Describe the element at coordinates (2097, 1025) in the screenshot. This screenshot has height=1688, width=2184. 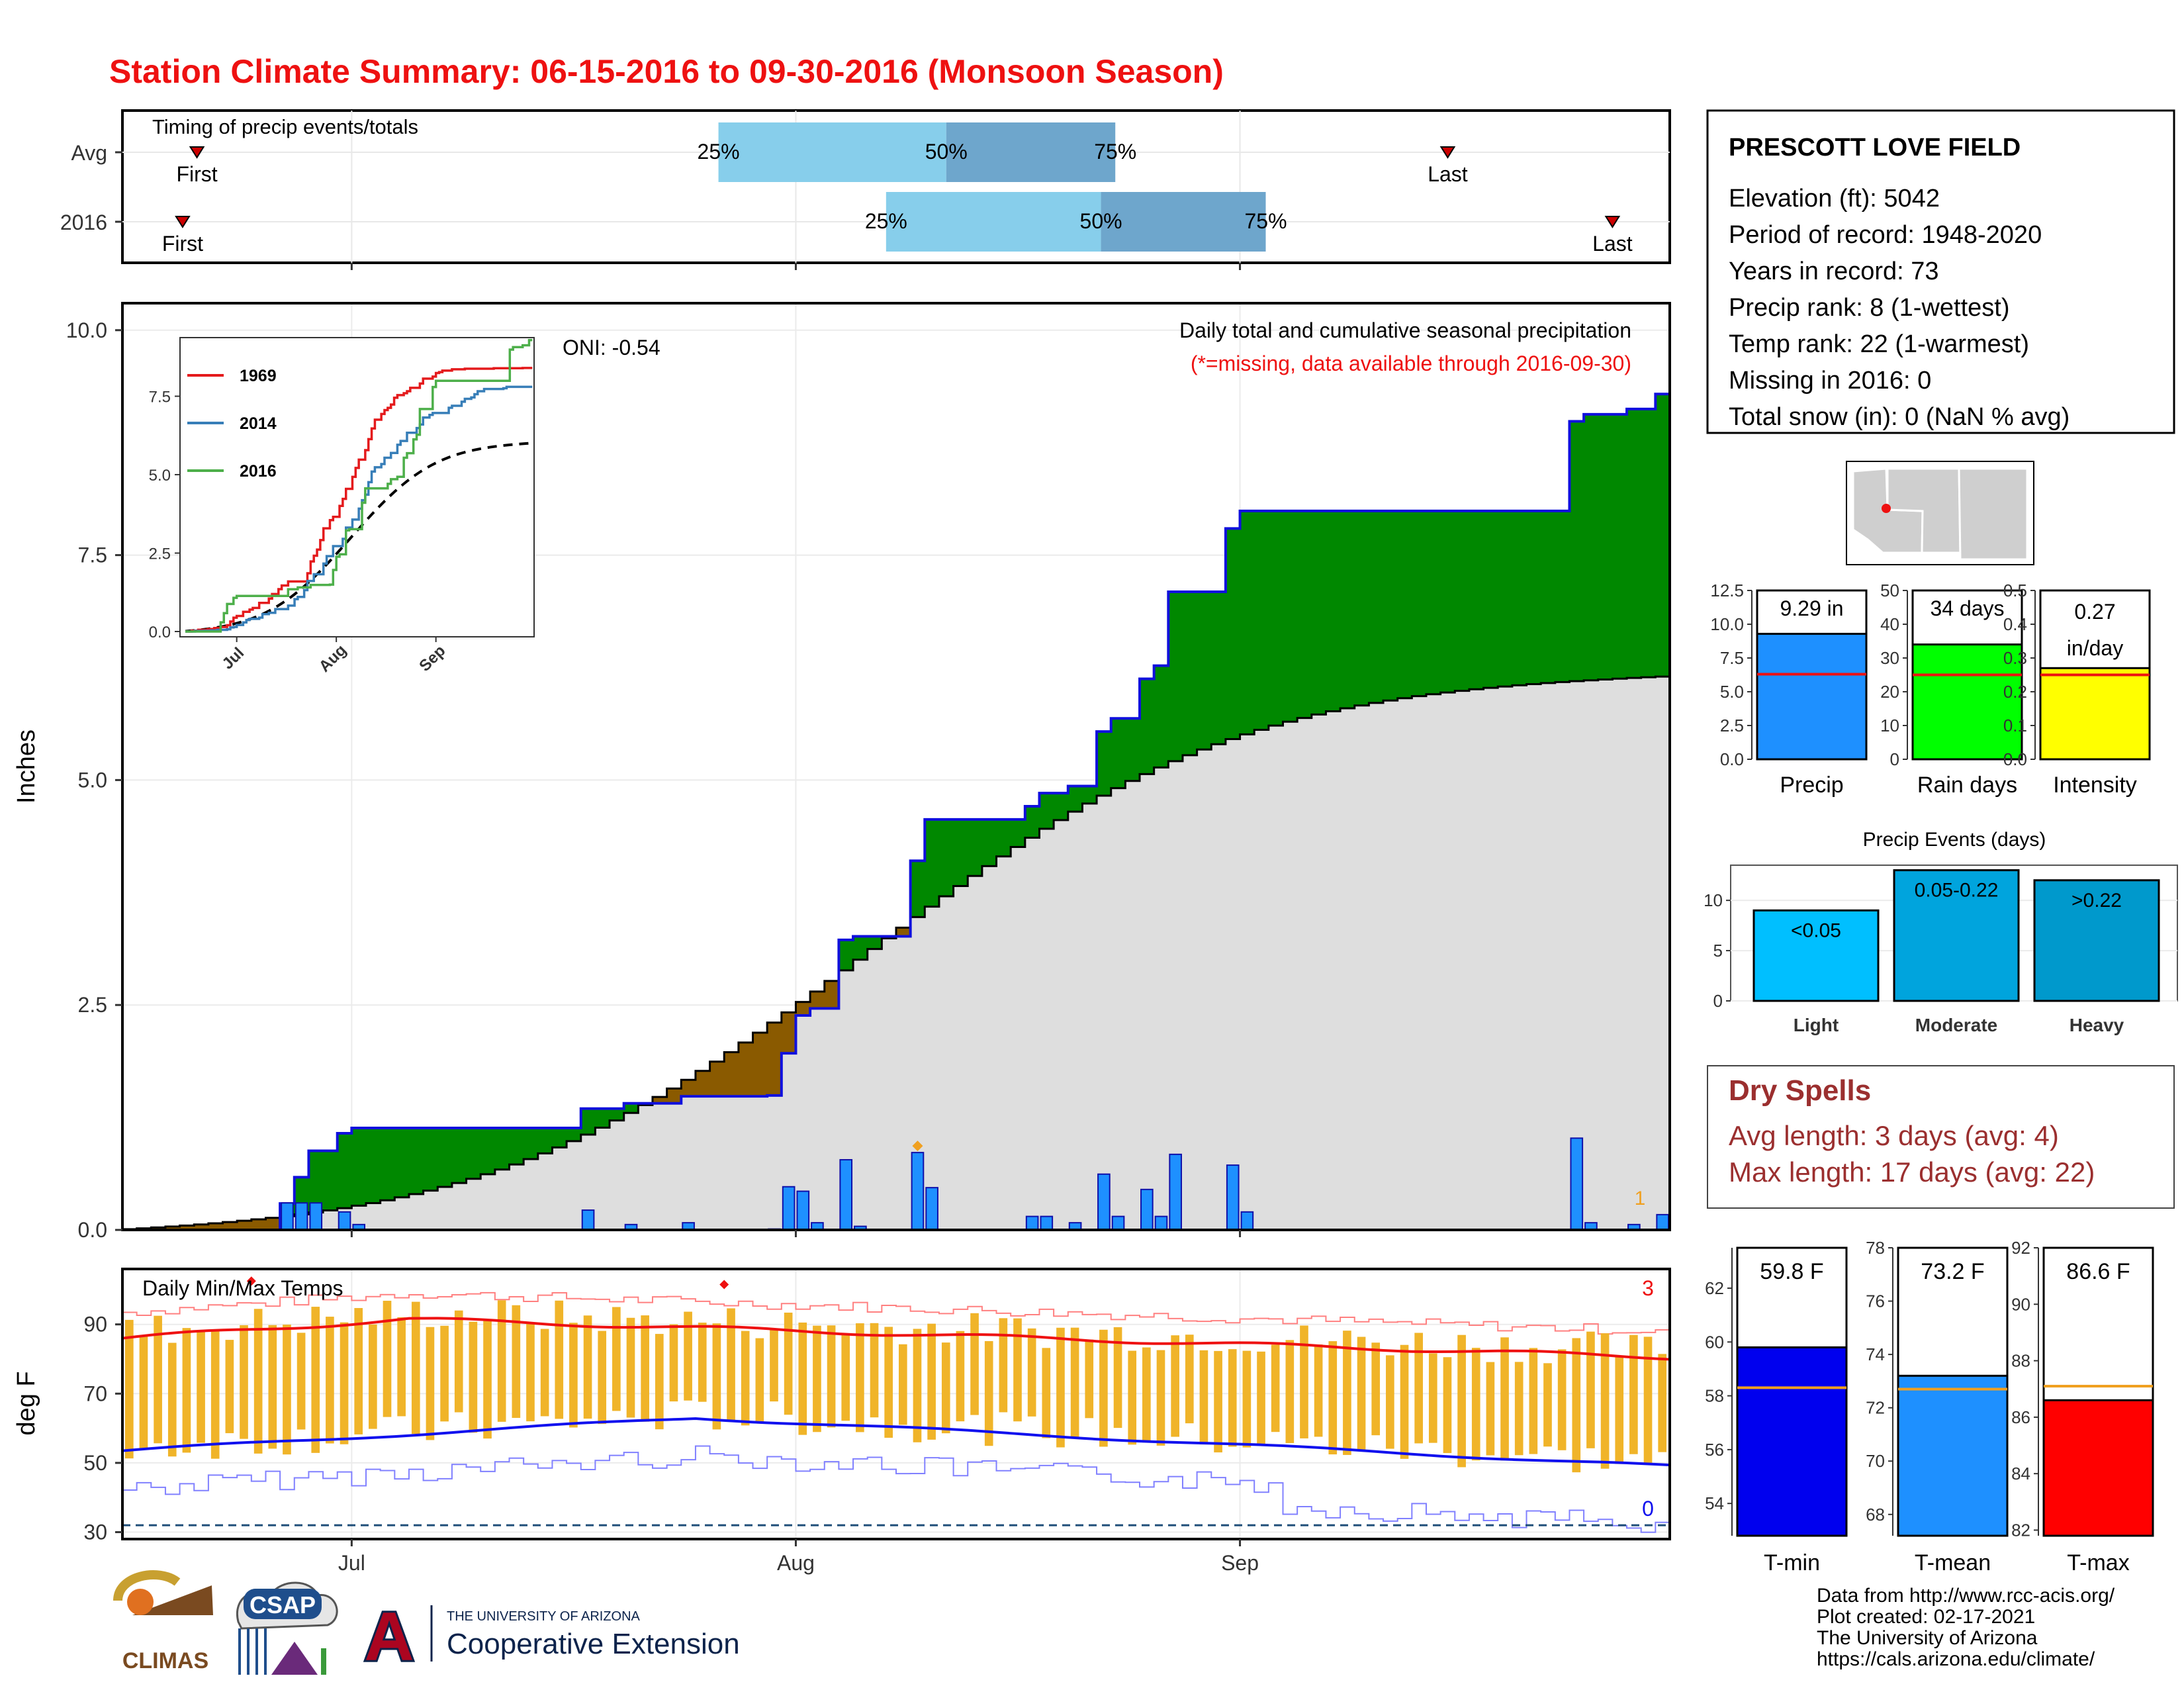
I see `events-category-label: Heavy` at that location.